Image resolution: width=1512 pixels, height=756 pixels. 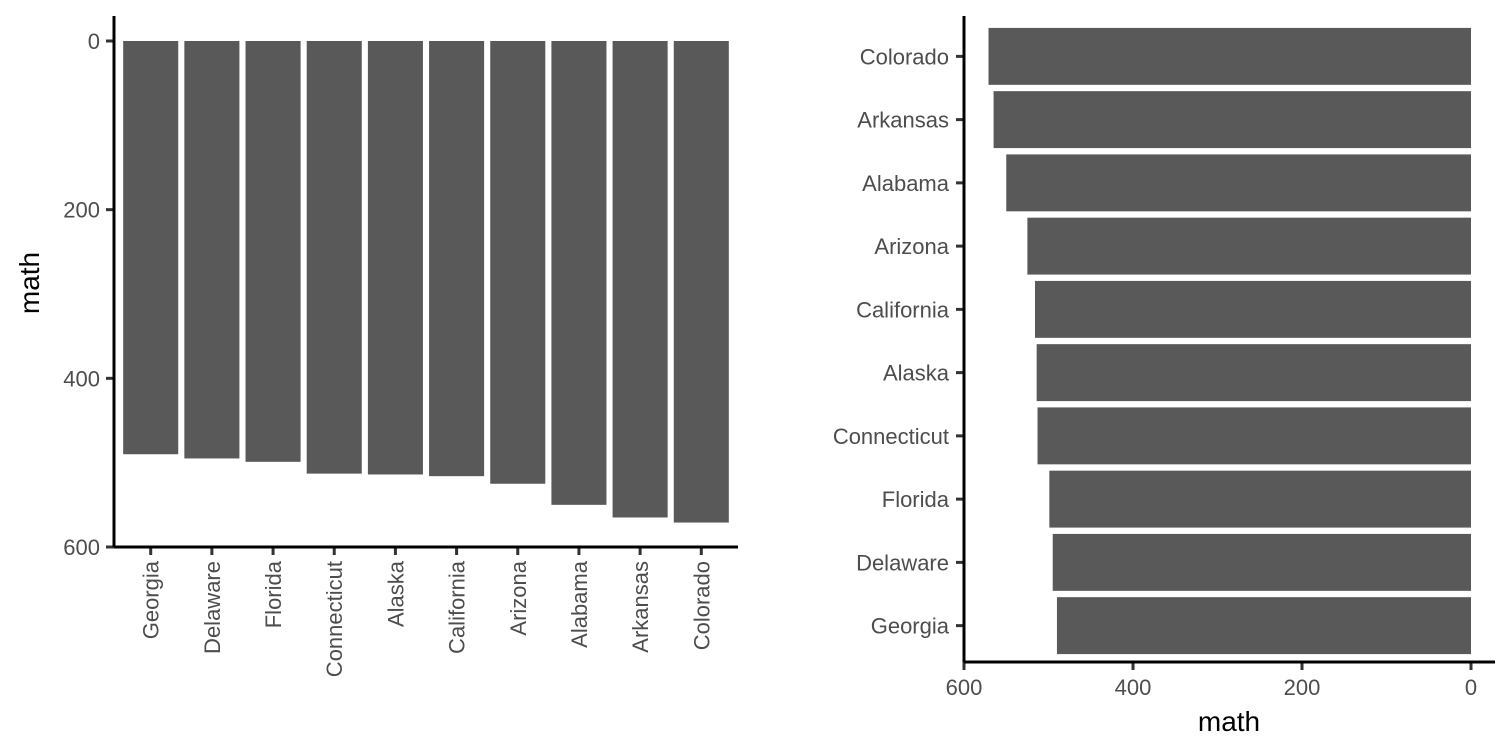 What do you see at coordinates (911, 246) in the screenshot?
I see `y-tick-label-arizona: Arizona` at bounding box center [911, 246].